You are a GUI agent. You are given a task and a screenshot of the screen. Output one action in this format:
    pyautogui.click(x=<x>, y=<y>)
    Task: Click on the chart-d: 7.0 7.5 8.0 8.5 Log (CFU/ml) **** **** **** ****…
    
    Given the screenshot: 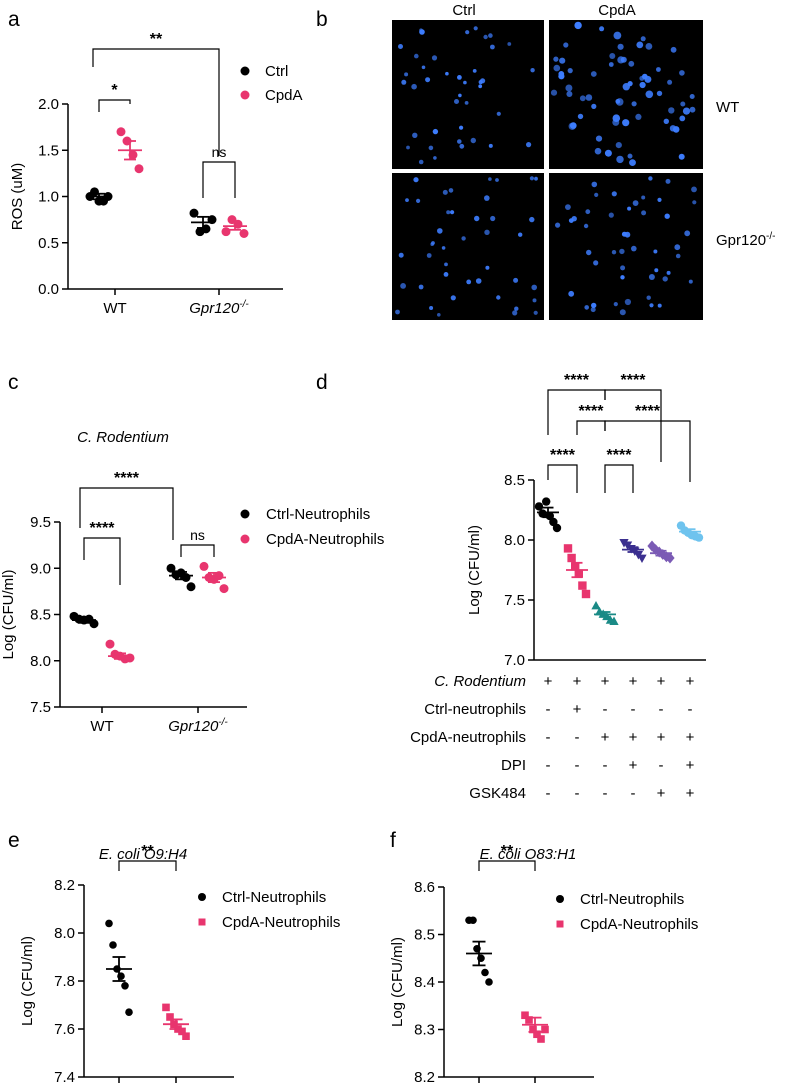 What is the action you would take?
    pyautogui.click(x=586, y=520)
    